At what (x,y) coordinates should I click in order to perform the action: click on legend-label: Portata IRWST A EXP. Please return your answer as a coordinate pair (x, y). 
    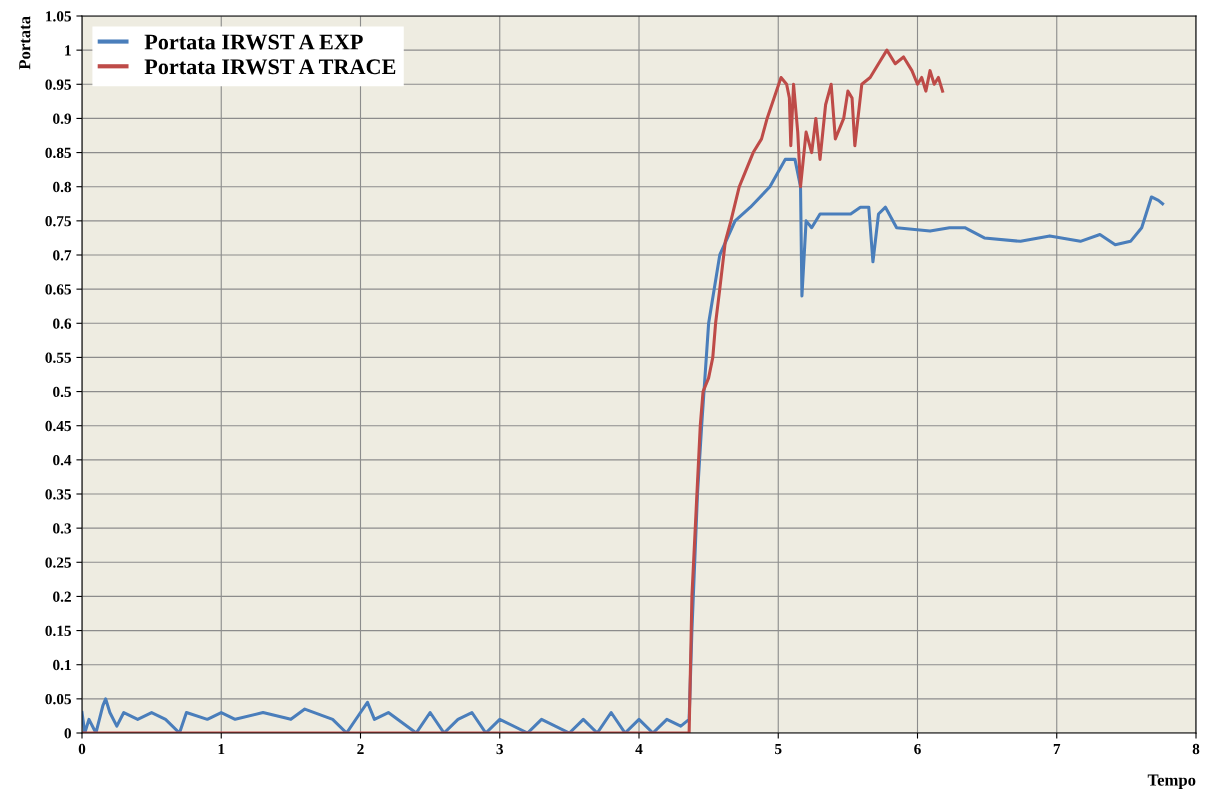
    Looking at the image, I should click on (253, 42).